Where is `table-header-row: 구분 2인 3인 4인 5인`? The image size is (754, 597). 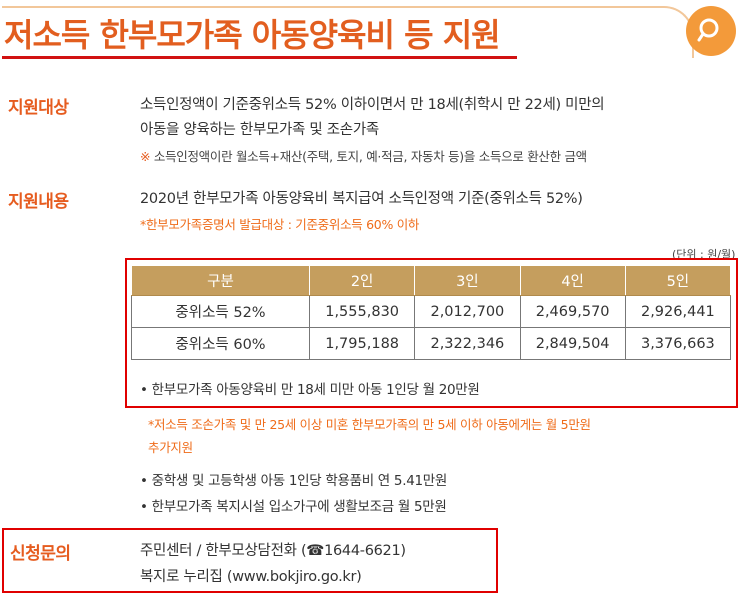
table-header-row: 구분 2인 3인 4인 5인 is located at coordinates (431, 280).